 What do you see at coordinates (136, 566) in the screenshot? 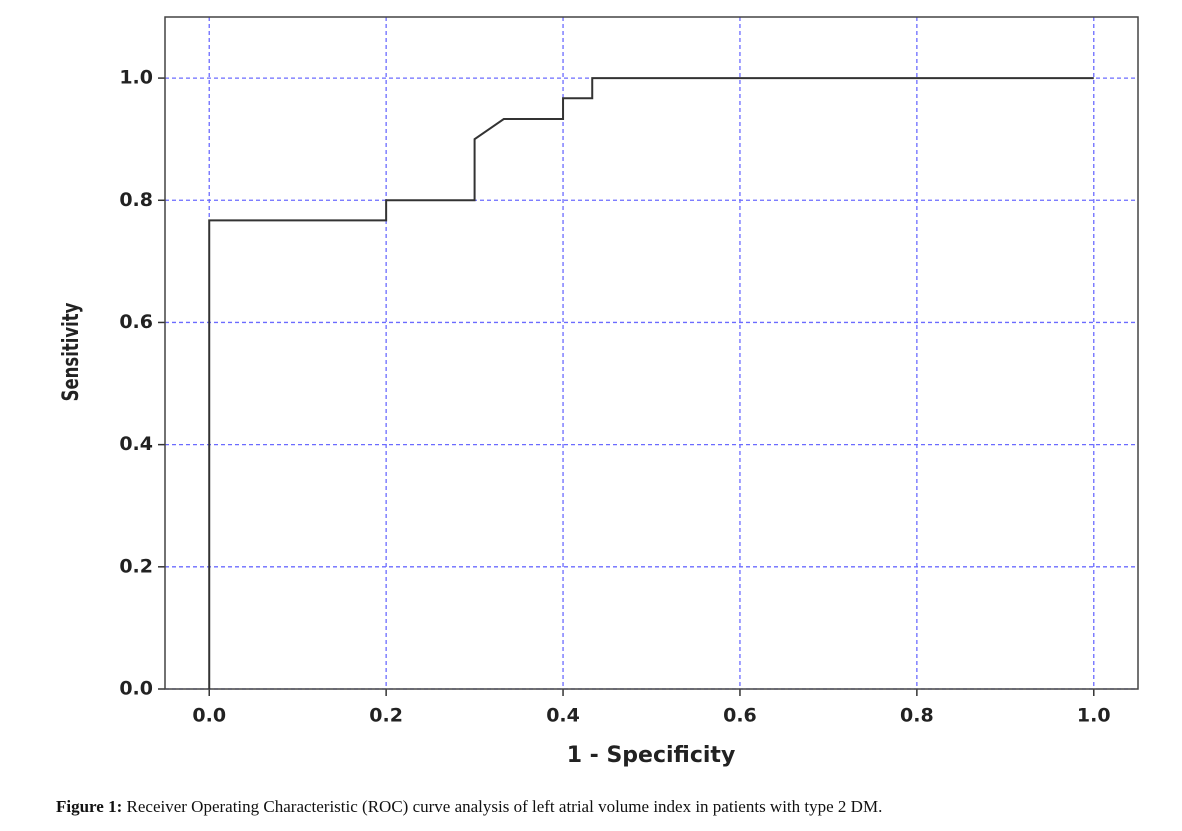
I see `y-tick-label: 0.2` at bounding box center [136, 566].